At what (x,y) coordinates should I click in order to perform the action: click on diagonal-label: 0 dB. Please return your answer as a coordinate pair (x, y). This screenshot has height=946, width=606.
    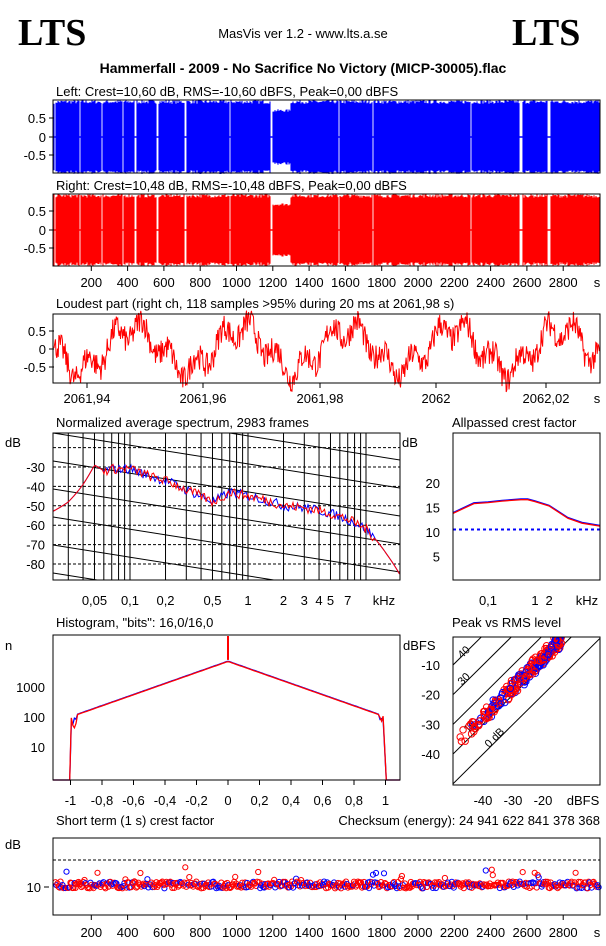
    Looking at the image, I should click on (495, 738).